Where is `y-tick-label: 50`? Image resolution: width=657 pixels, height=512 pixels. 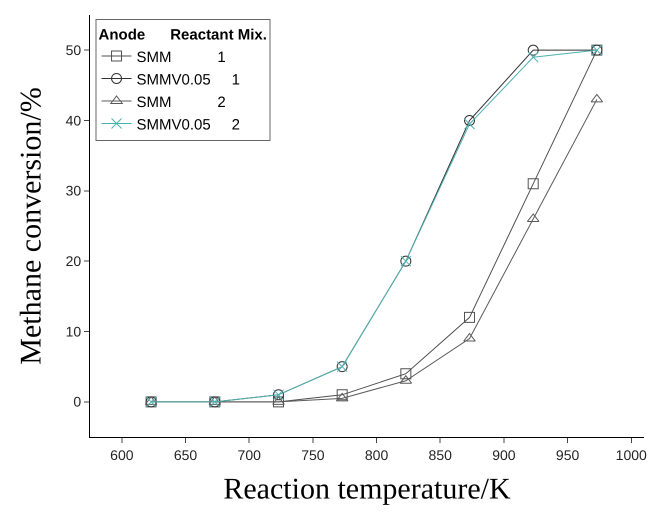 y-tick-label: 50 is located at coordinates (74, 50).